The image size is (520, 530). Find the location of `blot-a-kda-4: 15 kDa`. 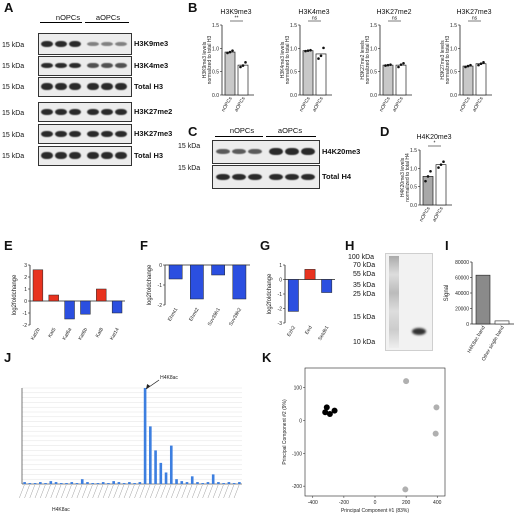

blot-a-kda-4: 15 kDa is located at coordinates (13, 113).